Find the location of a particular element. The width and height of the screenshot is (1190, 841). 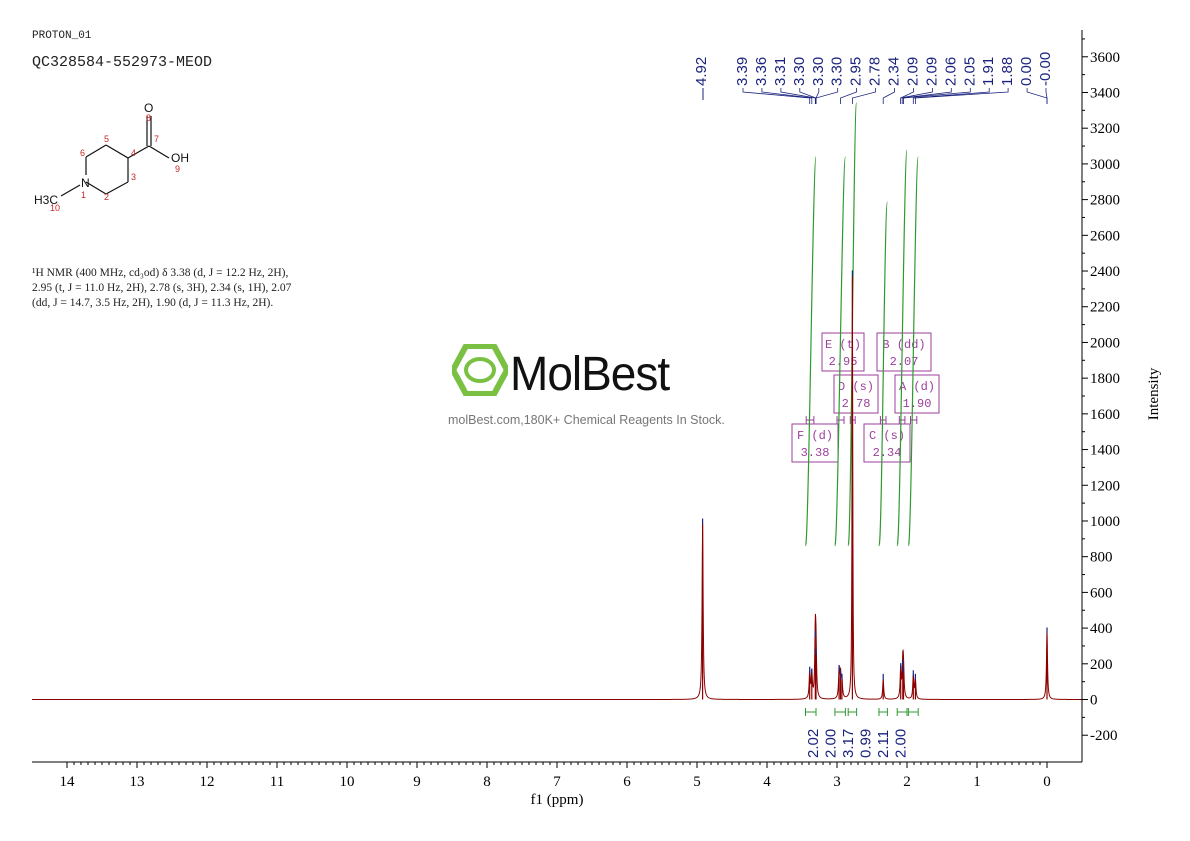

atom-number-10: 10 is located at coordinates (55, 208).